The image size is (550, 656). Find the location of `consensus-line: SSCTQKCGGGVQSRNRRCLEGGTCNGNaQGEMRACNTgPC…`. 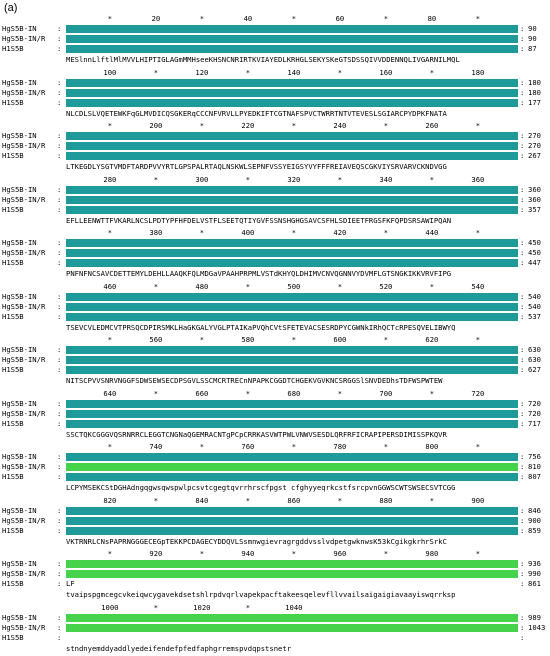

consensus-line: SSCTQKCGGGVQSRNRRCLEGGTCNGNaQGEMRACNTgPC… is located at coordinates (256, 435).